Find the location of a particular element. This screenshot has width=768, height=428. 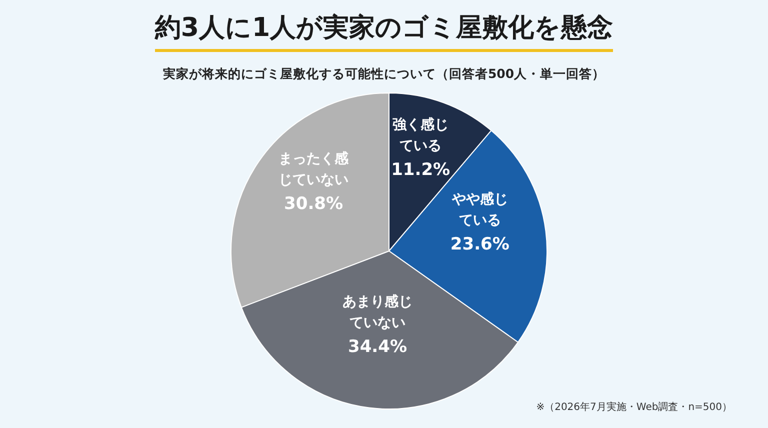

slice-label: あまり感じていない is located at coordinates (377, 312).